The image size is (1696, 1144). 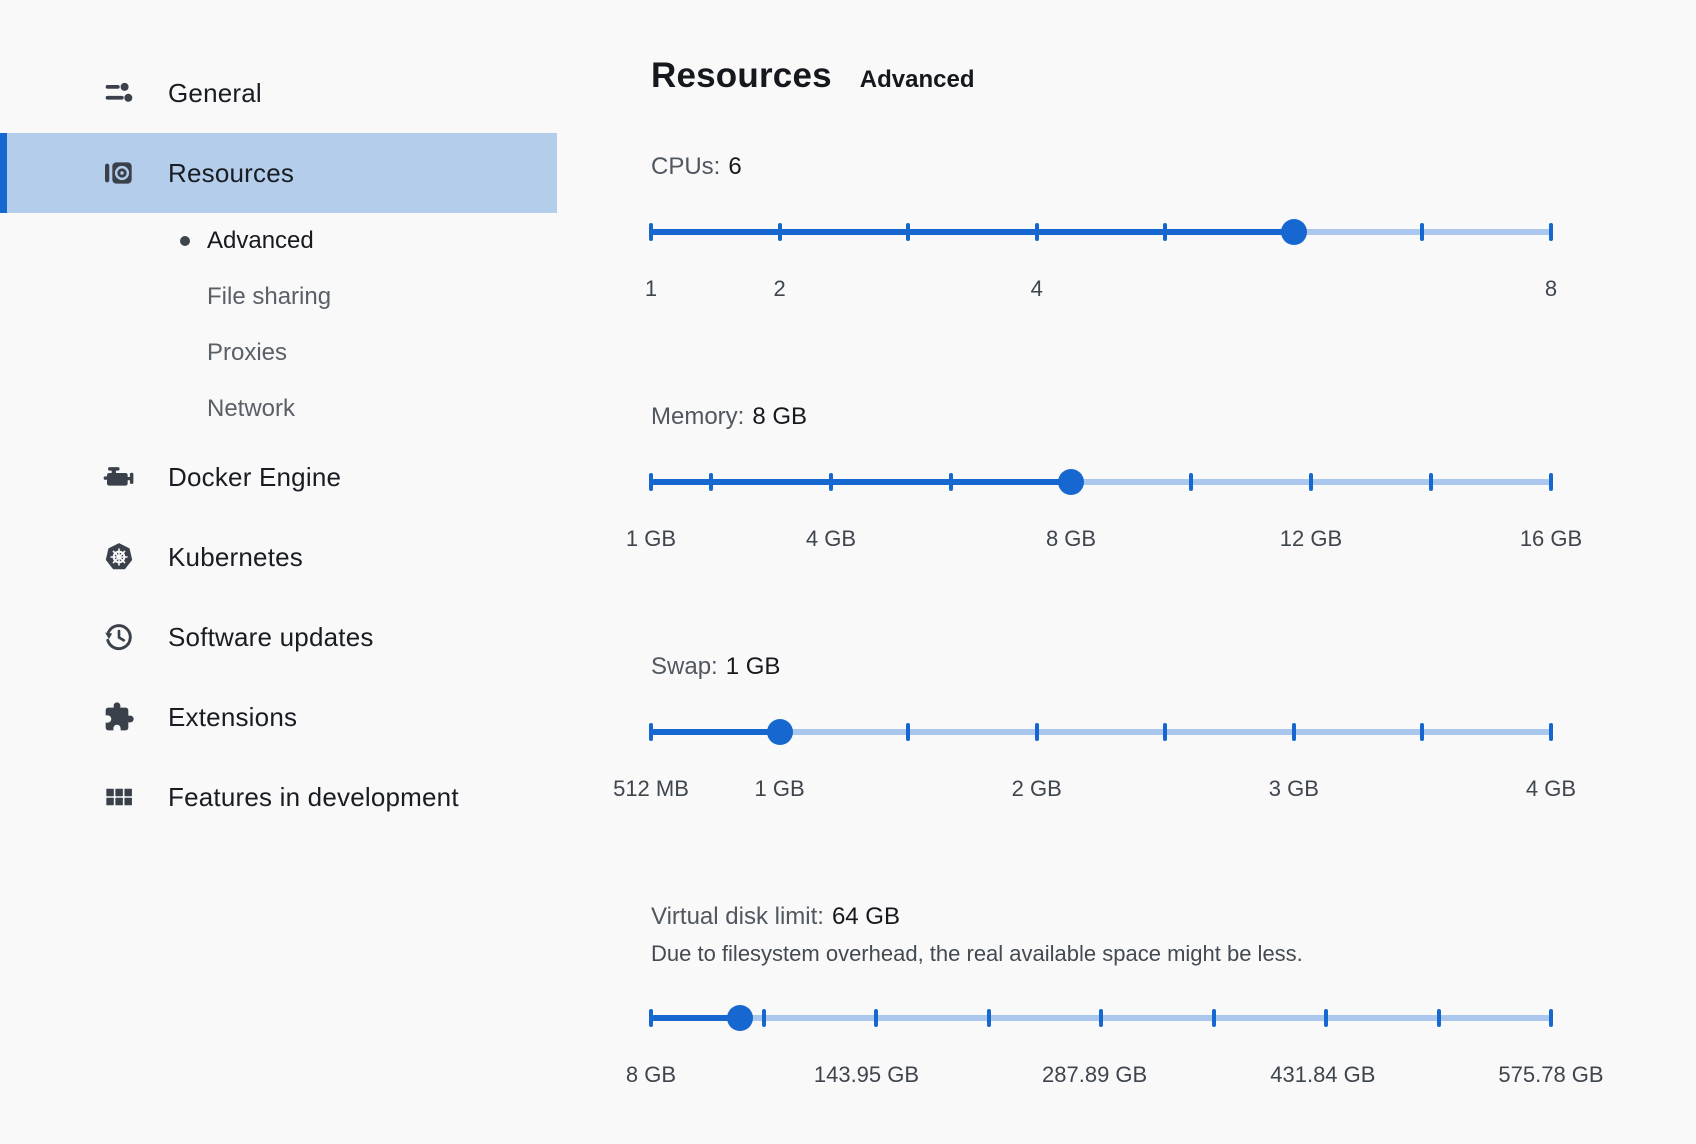 I want to click on slider-section-cpus: CPUs: 6 1 2 4 8, so click(x=1101, y=228).